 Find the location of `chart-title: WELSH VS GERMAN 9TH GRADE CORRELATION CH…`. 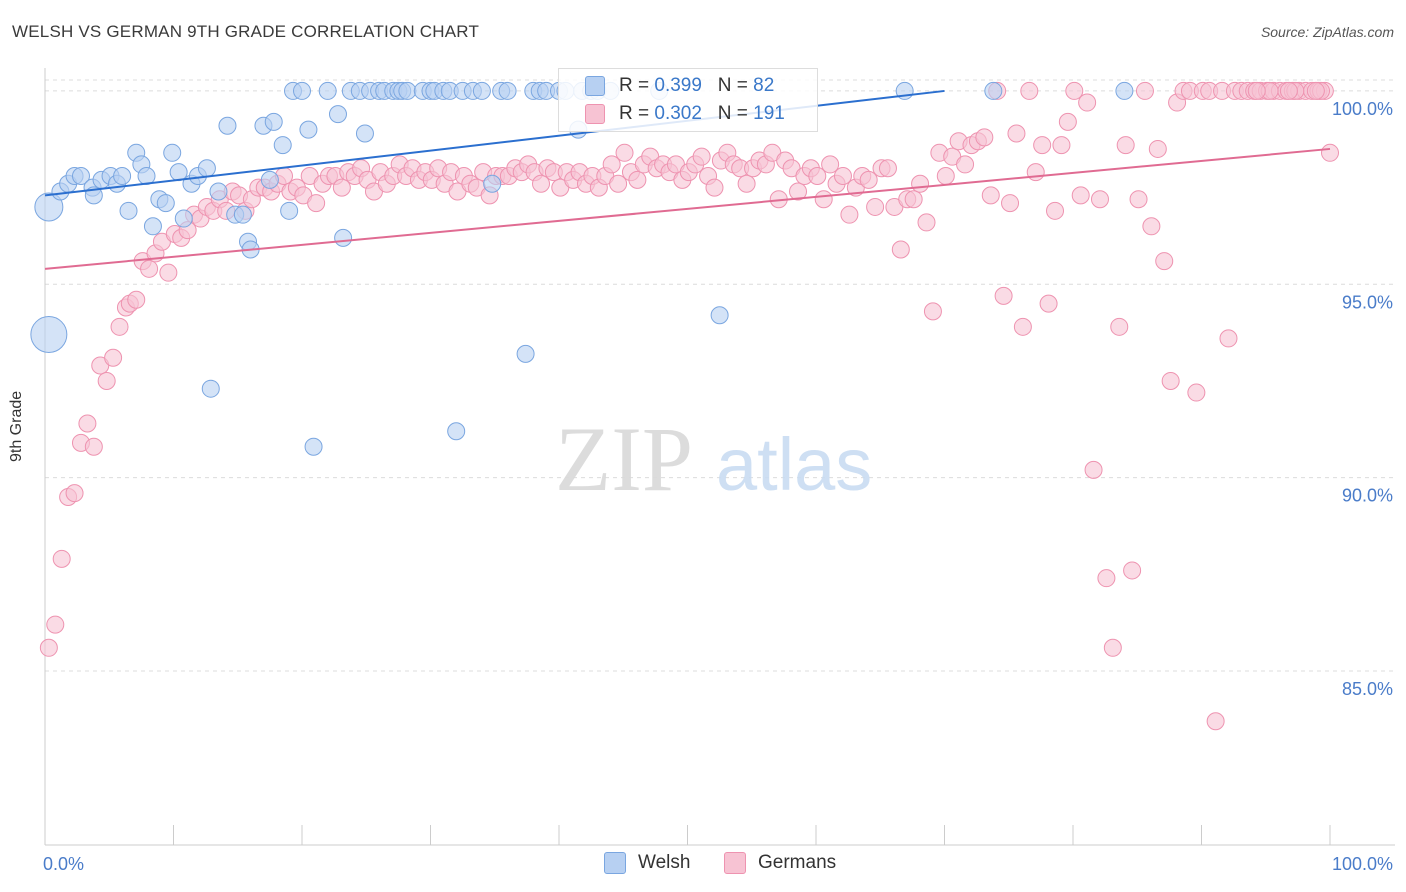

chart-title: WELSH VS GERMAN 9TH GRADE CORRELATION CH… is located at coordinates (246, 31).